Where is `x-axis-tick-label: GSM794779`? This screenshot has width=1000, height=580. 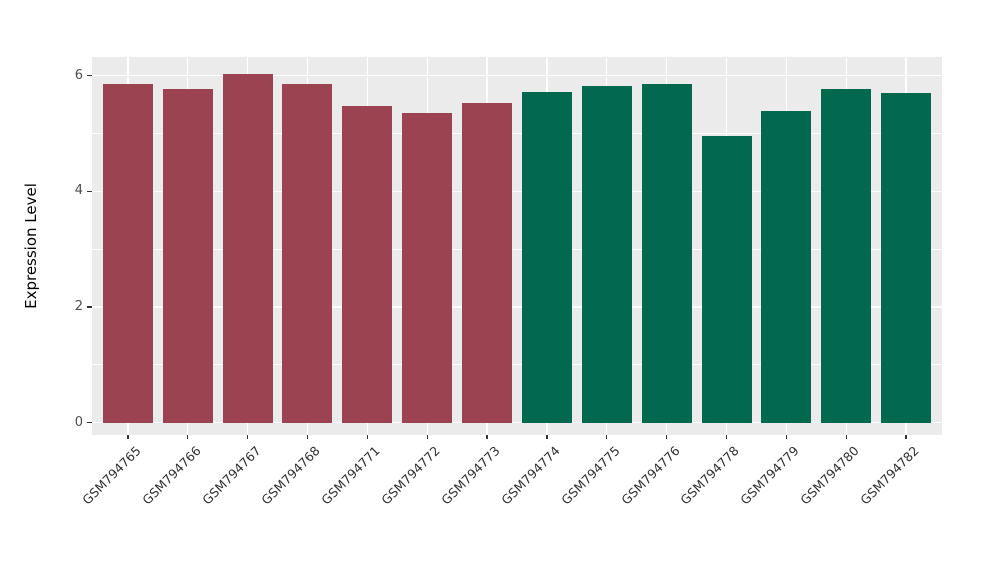
x-axis-tick-label: GSM794779 is located at coordinates (769, 475).